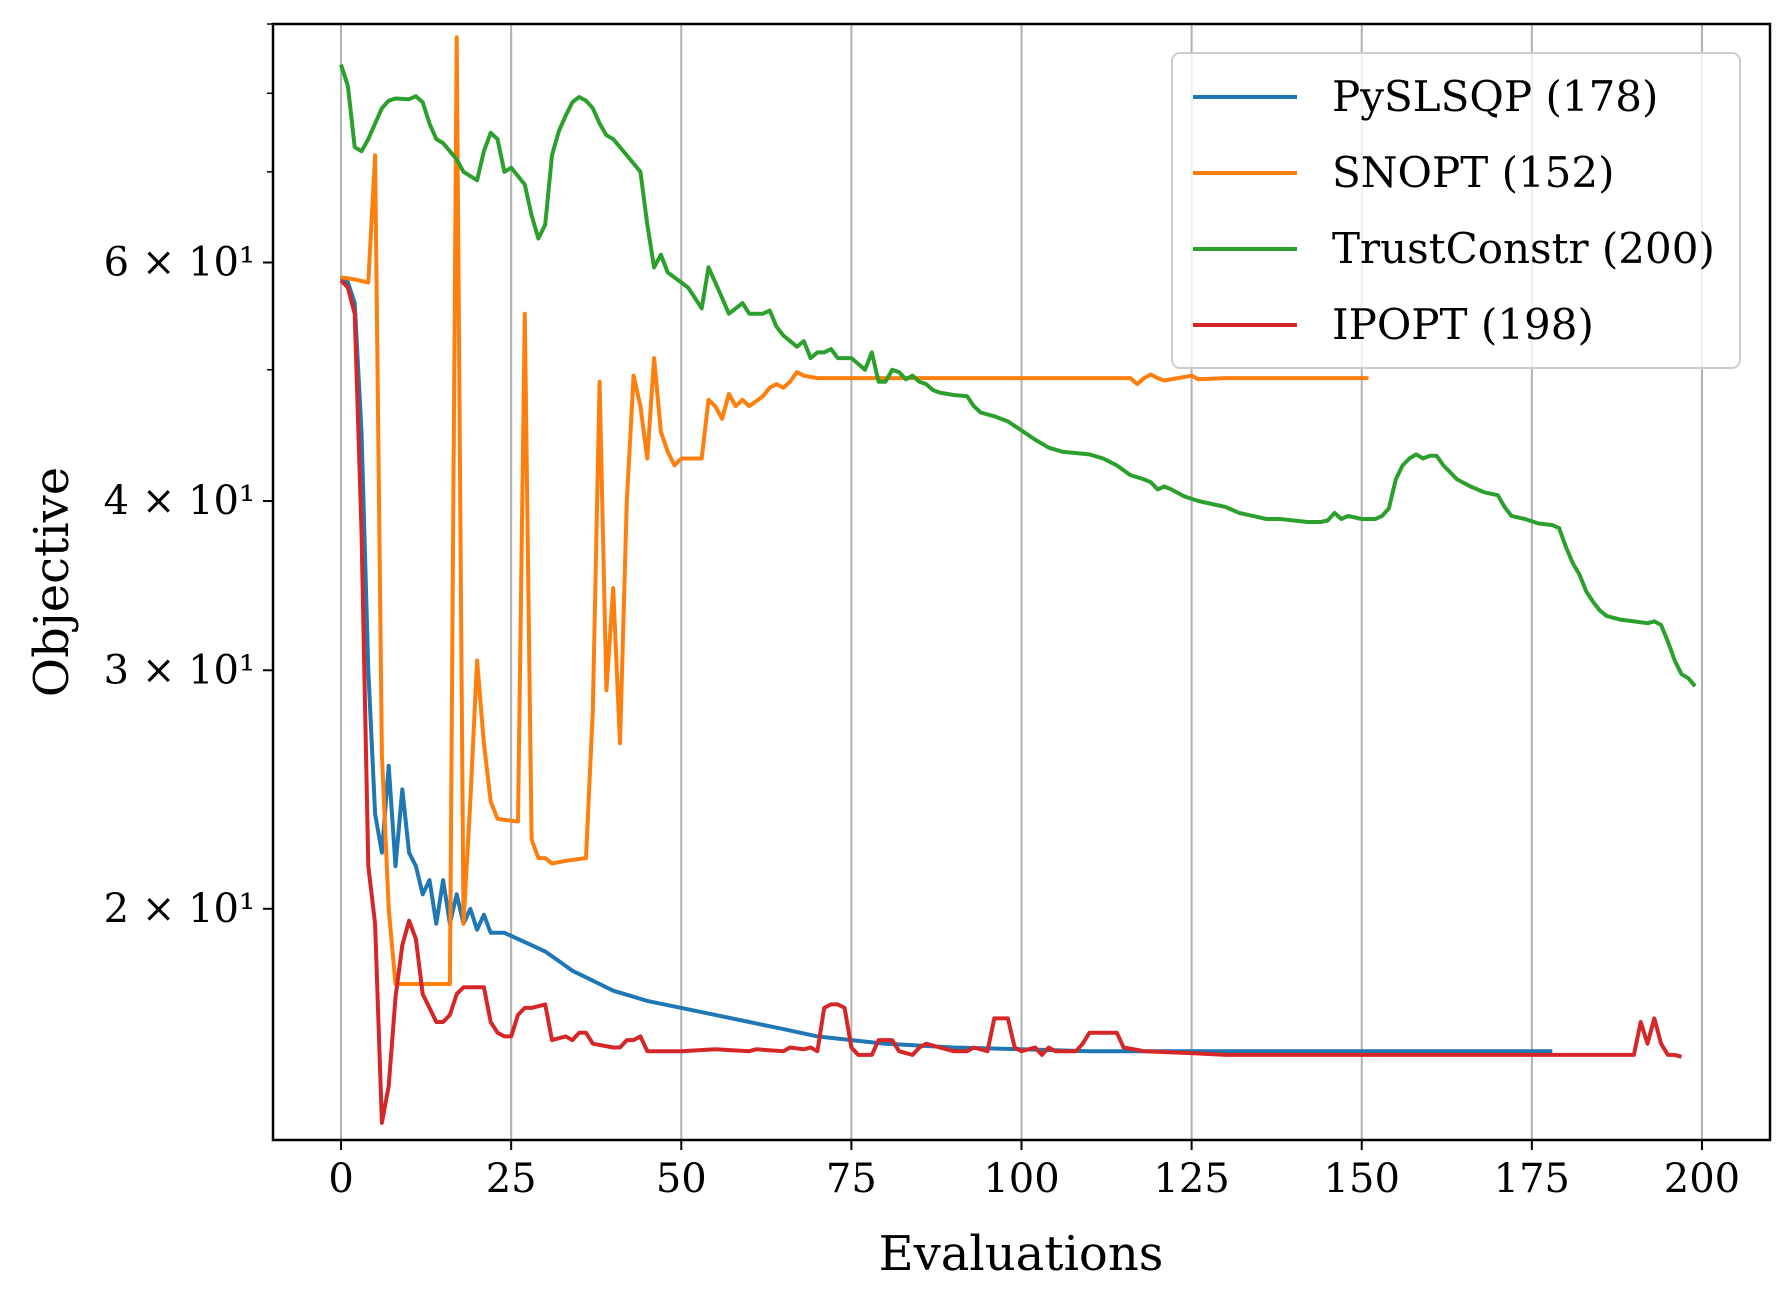  What do you see at coordinates (1463, 324) in the screenshot?
I see `legend-entry-label: IPOPT (198)` at bounding box center [1463, 324].